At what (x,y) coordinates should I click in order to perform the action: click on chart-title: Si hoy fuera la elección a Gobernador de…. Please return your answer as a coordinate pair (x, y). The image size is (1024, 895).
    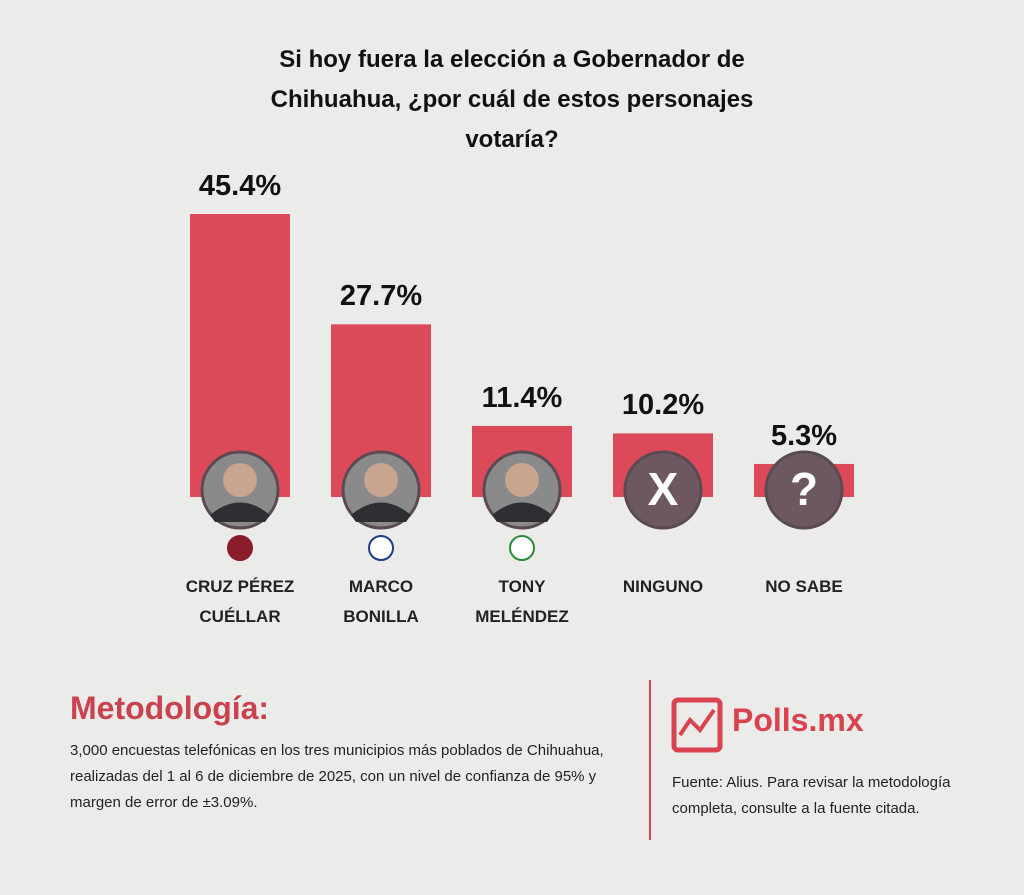
    Looking at the image, I should click on (512, 99).